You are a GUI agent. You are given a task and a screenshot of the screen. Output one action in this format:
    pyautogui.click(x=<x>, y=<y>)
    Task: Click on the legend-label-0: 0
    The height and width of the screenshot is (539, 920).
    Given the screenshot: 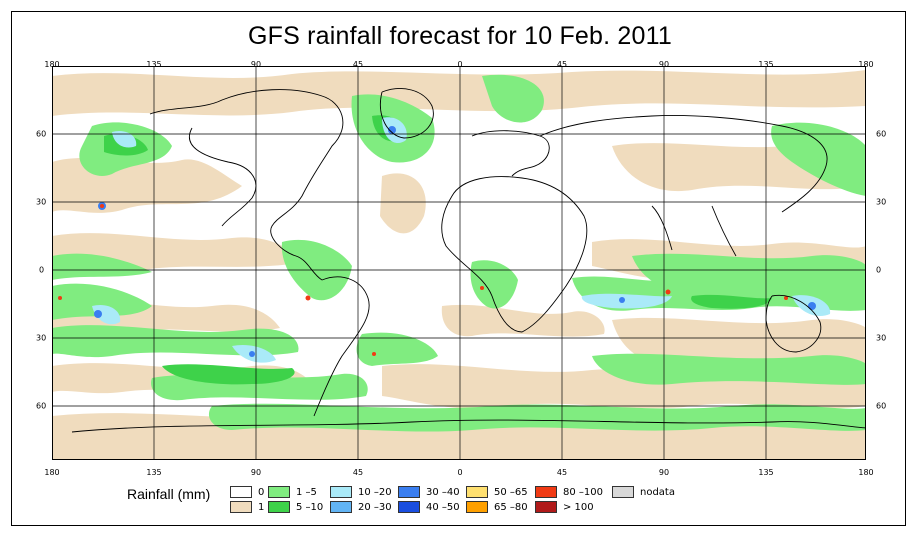 What is the action you would take?
    pyautogui.click(x=261, y=492)
    